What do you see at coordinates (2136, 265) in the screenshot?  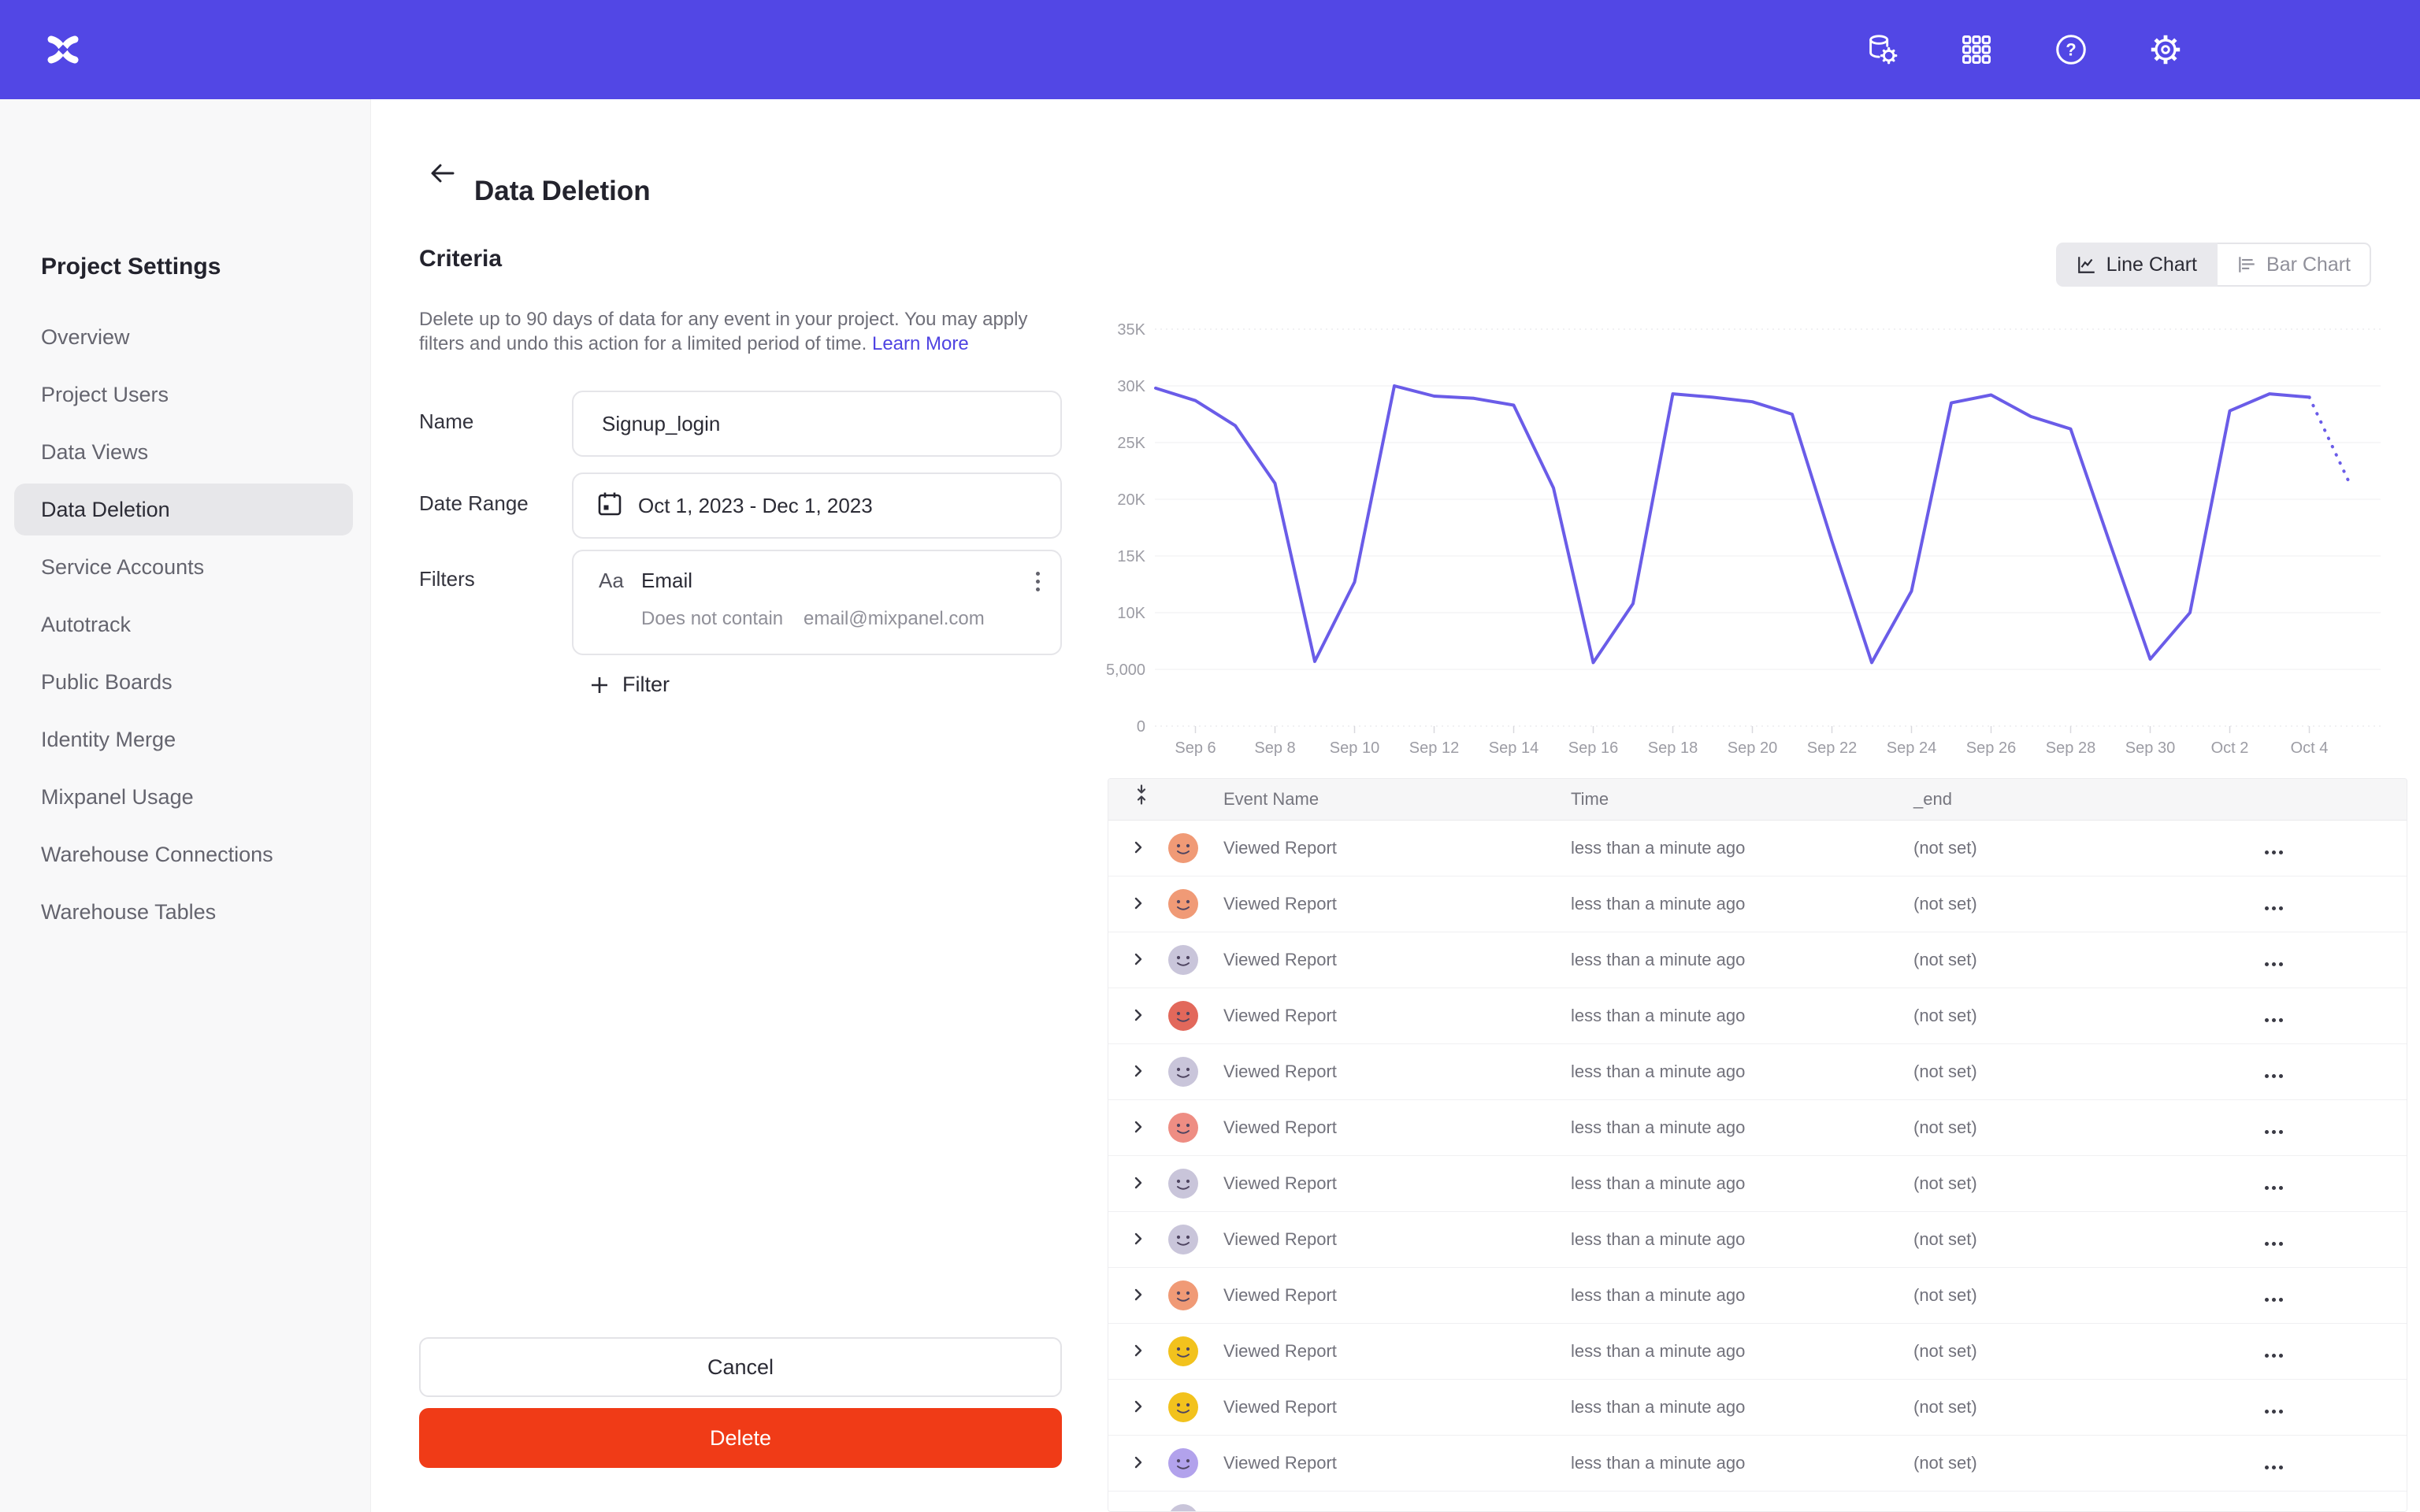 I see `line-chart-toggle-button: Line Chart` at bounding box center [2136, 265].